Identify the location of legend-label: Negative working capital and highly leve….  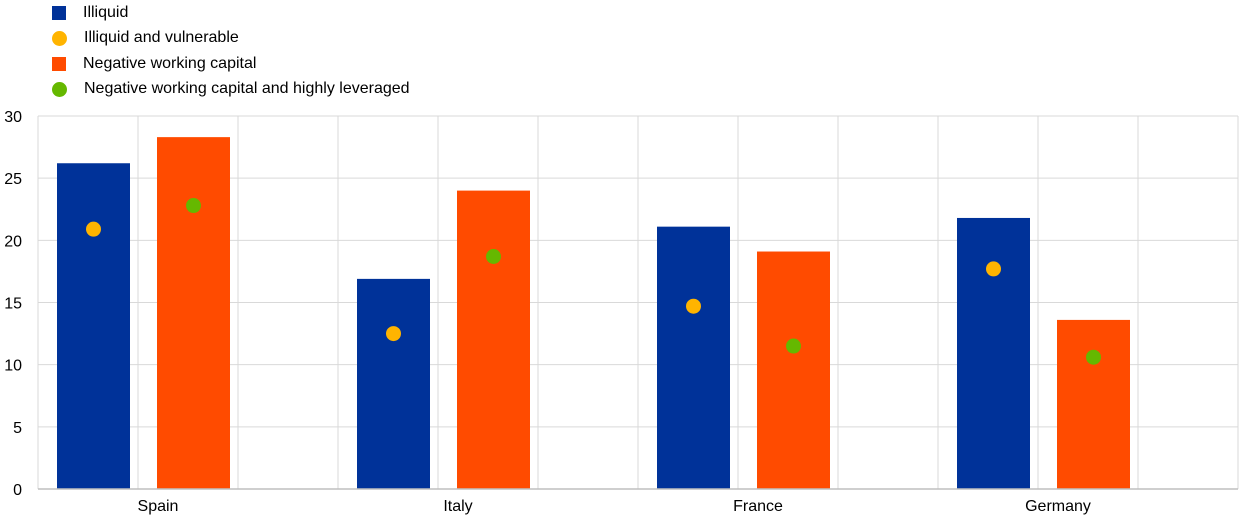
(247, 89).